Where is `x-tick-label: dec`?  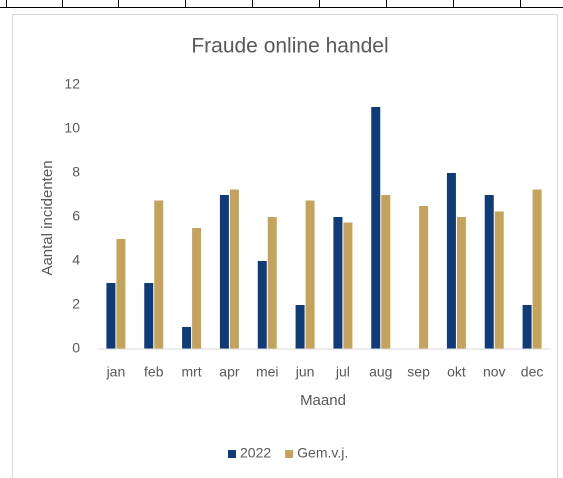
x-tick-label: dec is located at coordinates (532, 372).